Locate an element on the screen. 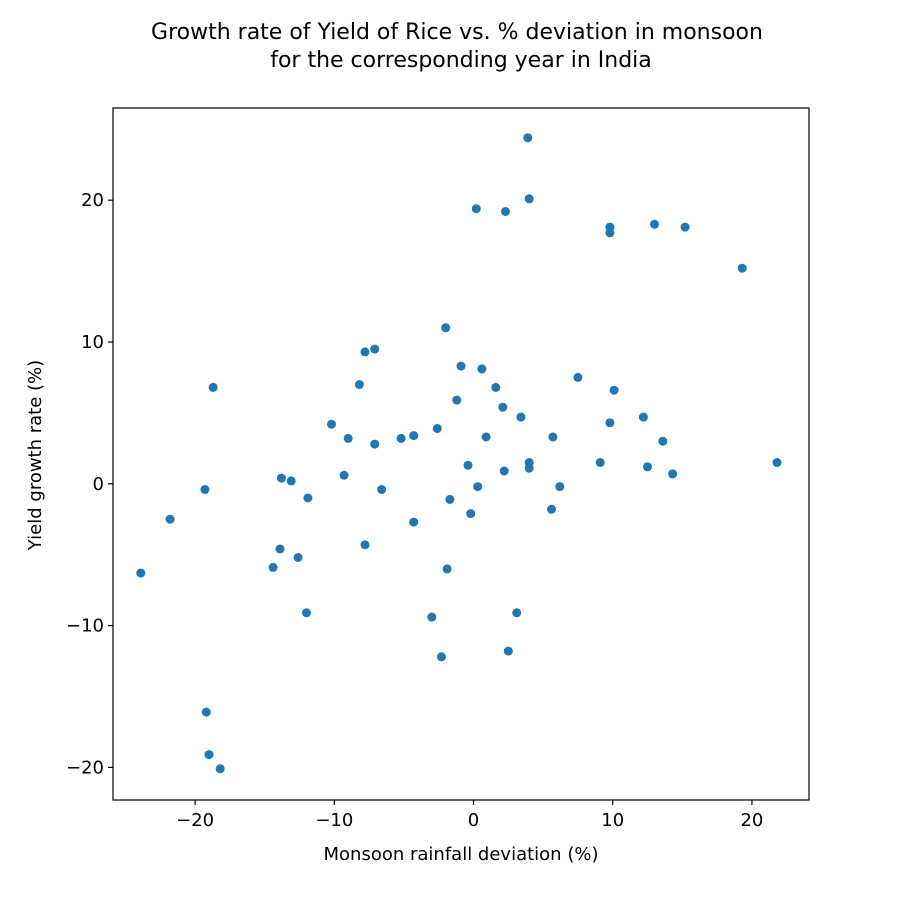 Image resolution: width=900 pixels, height=900 pixels. y-tick-label: −20 is located at coordinates (85, 767).